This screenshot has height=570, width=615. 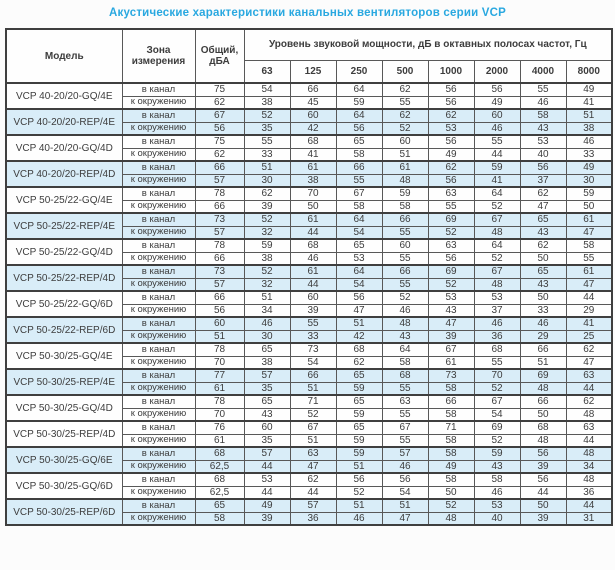 I want to click on model-name: VCP 50-30/25-REP/4E, so click(x=64, y=382).